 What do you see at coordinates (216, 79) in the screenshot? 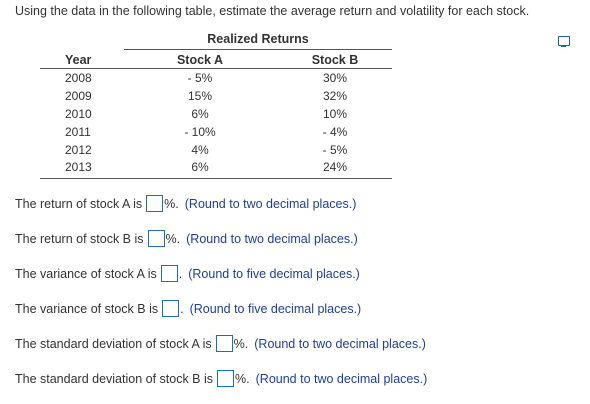
I see `table-row: 2008 - 5% 30%` at bounding box center [216, 79].